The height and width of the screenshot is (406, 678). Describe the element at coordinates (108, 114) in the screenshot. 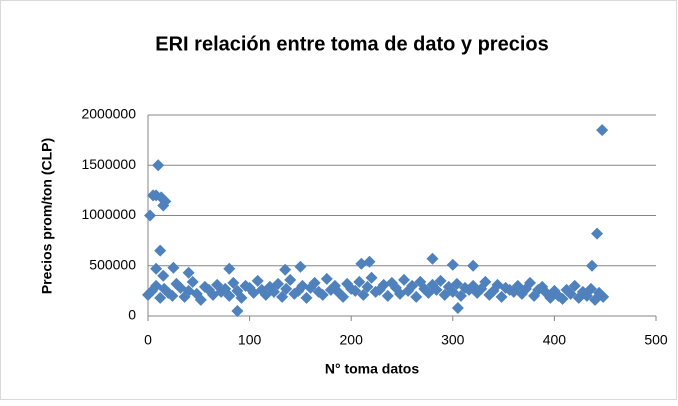

I see `y-tick-label: 2000000` at that location.